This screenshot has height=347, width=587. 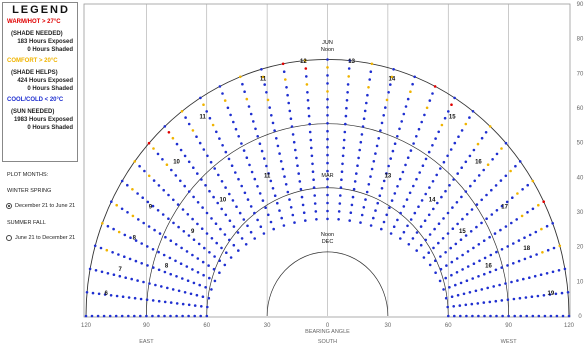 I want to click on radio-summer-fall-label: June 21 to December 21, so click(x=45, y=238).